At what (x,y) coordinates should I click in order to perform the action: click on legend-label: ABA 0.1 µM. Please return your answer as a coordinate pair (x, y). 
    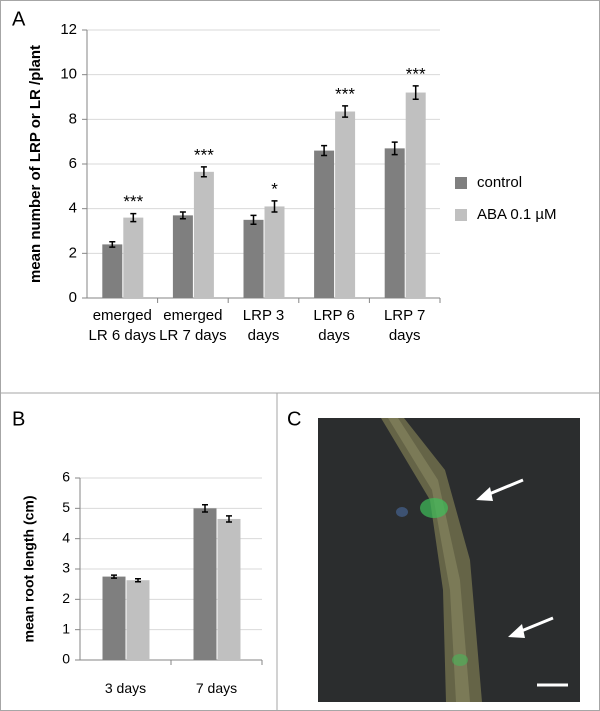
    Looking at the image, I should click on (517, 214).